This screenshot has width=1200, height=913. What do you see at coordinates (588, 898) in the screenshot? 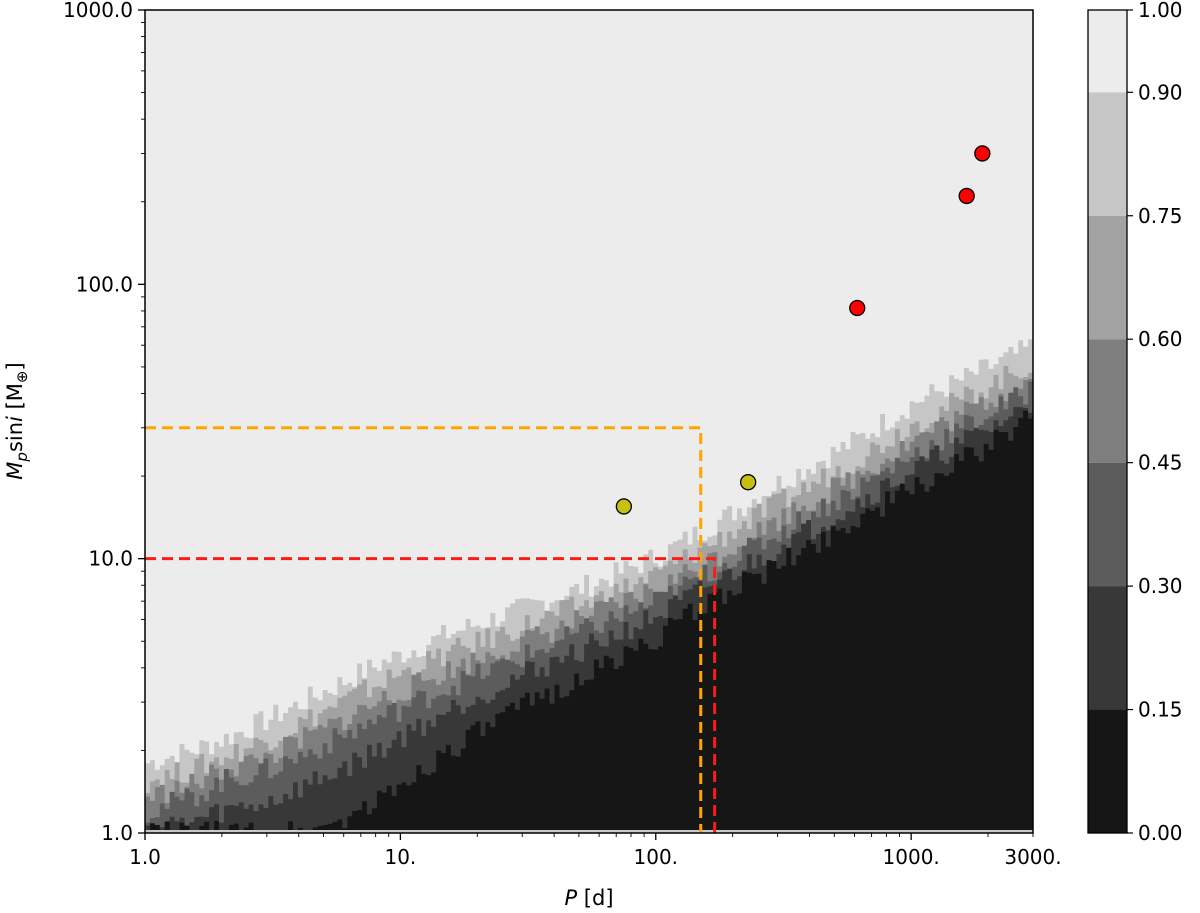
I see `x-axis-label: P [d]` at bounding box center [588, 898].